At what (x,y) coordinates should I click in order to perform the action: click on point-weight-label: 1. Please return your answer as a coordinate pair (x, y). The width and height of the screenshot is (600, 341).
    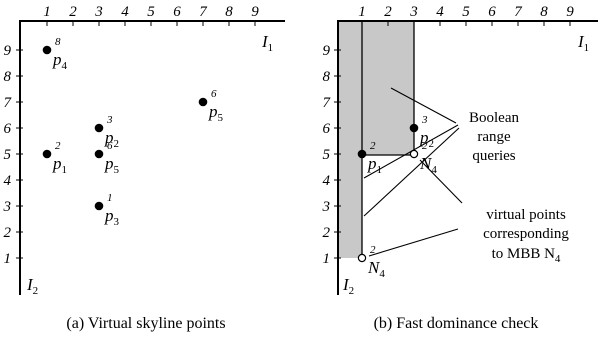
    Looking at the image, I should click on (110, 198).